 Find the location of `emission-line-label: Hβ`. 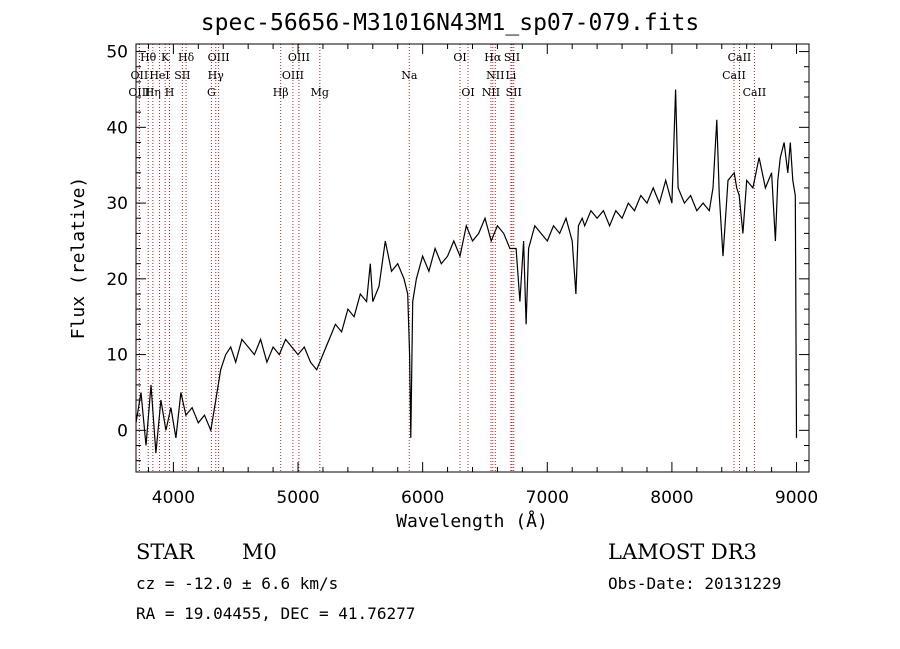

emission-line-label: Hβ is located at coordinates (281, 92).